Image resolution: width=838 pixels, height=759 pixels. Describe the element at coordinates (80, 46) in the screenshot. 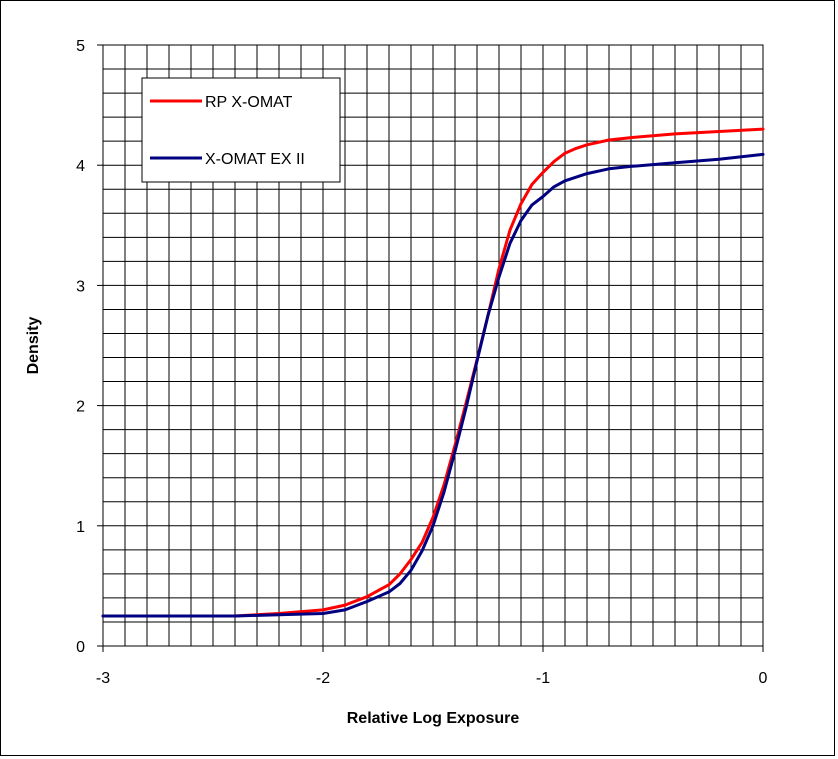

I see `y-tick-label: 5` at that location.